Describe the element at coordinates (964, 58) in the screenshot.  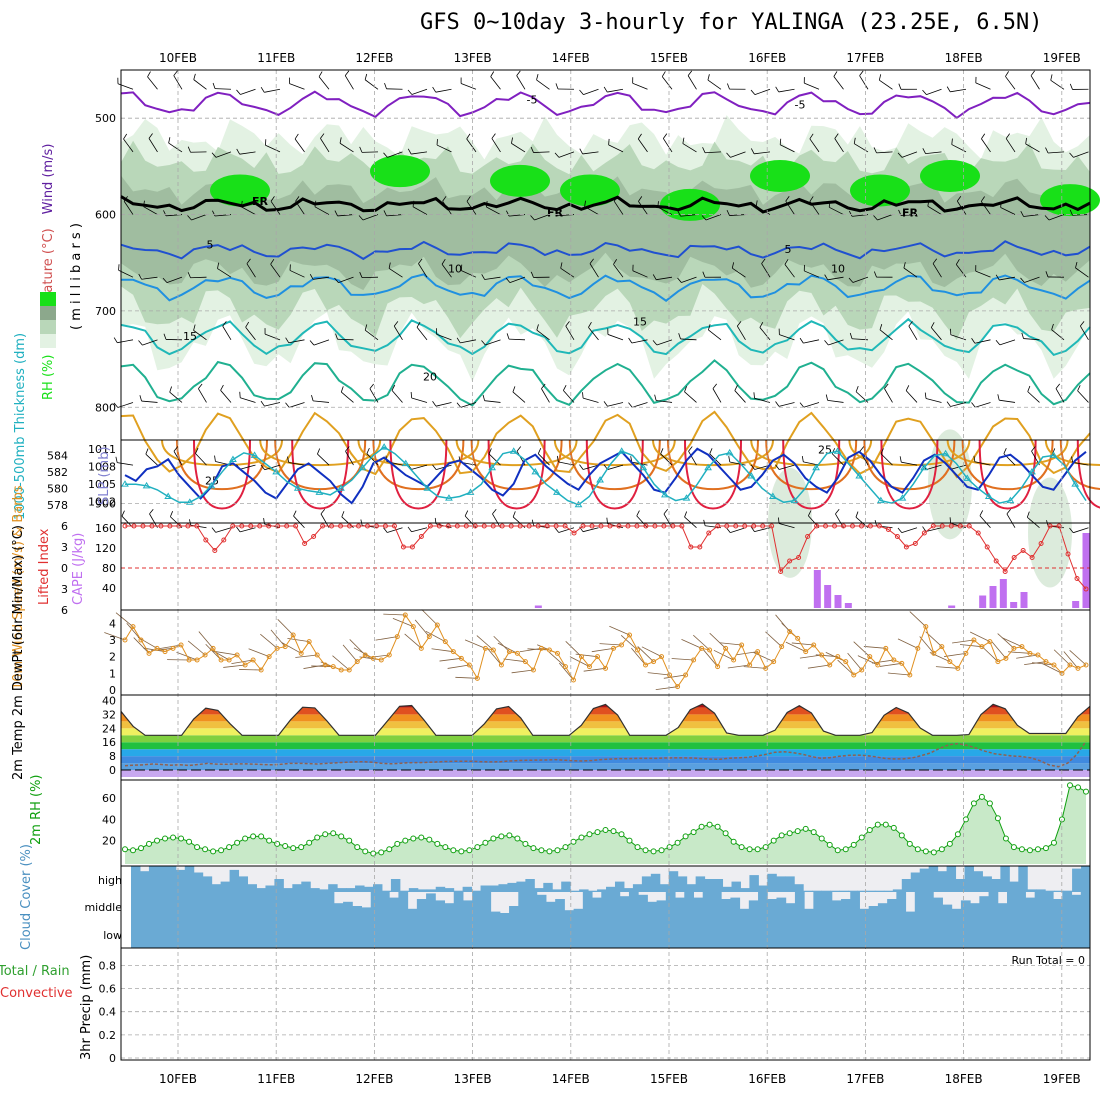
I see `date-label-top: 18FEB` at that location.